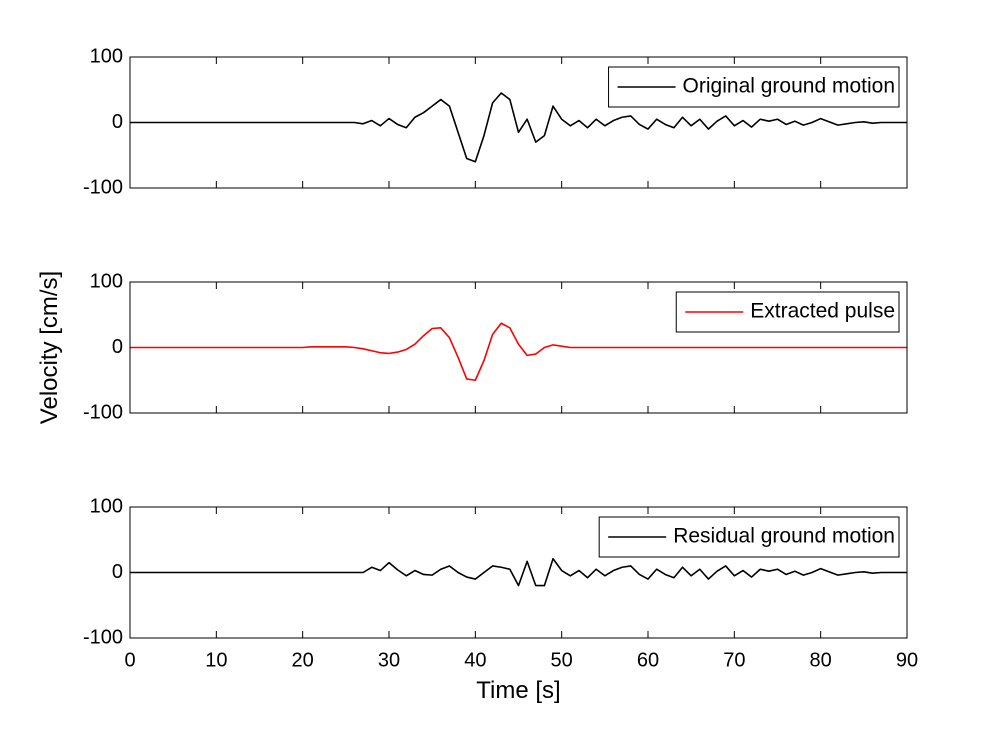 The image size is (1002, 750). What do you see at coordinates (389, 660) in the screenshot?
I see `x-tick-label: 30` at bounding box center [389, 660].